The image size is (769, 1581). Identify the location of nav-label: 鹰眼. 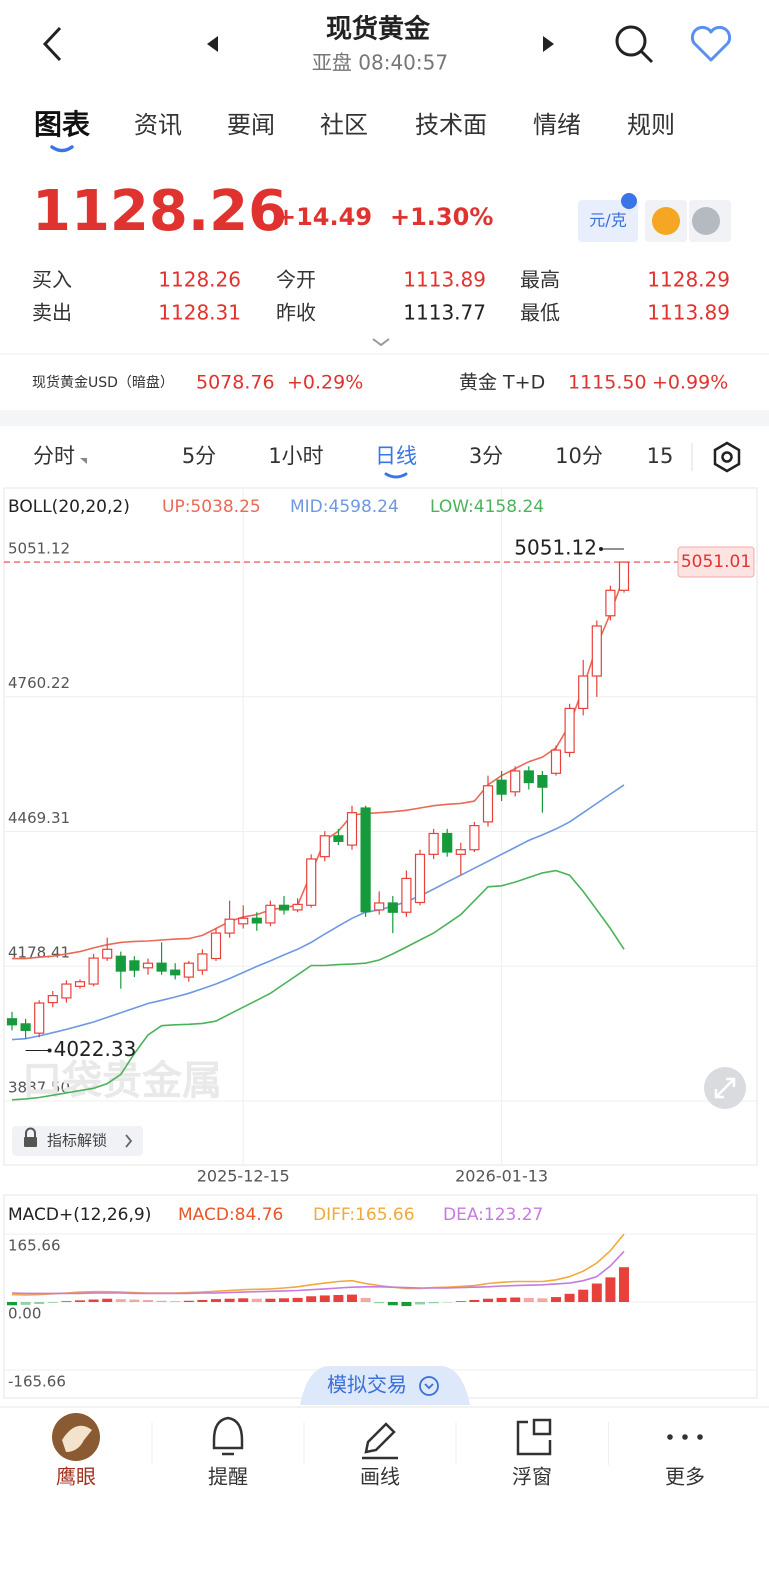
(76, 1477).